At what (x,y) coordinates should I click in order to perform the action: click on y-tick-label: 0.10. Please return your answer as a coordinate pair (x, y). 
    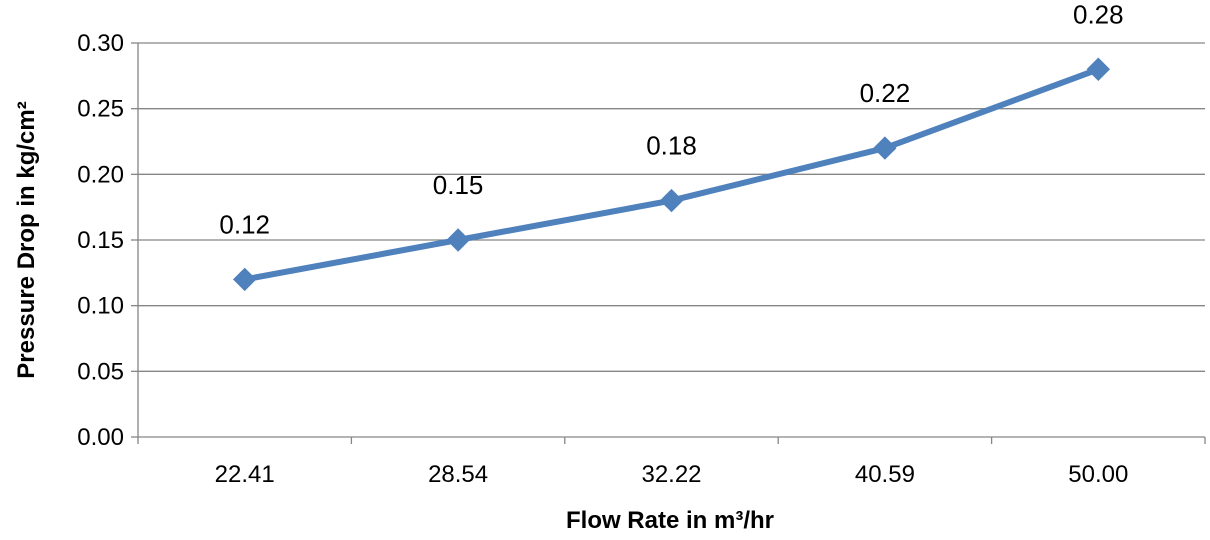
    Looking at the image, I should click on (100, 306).